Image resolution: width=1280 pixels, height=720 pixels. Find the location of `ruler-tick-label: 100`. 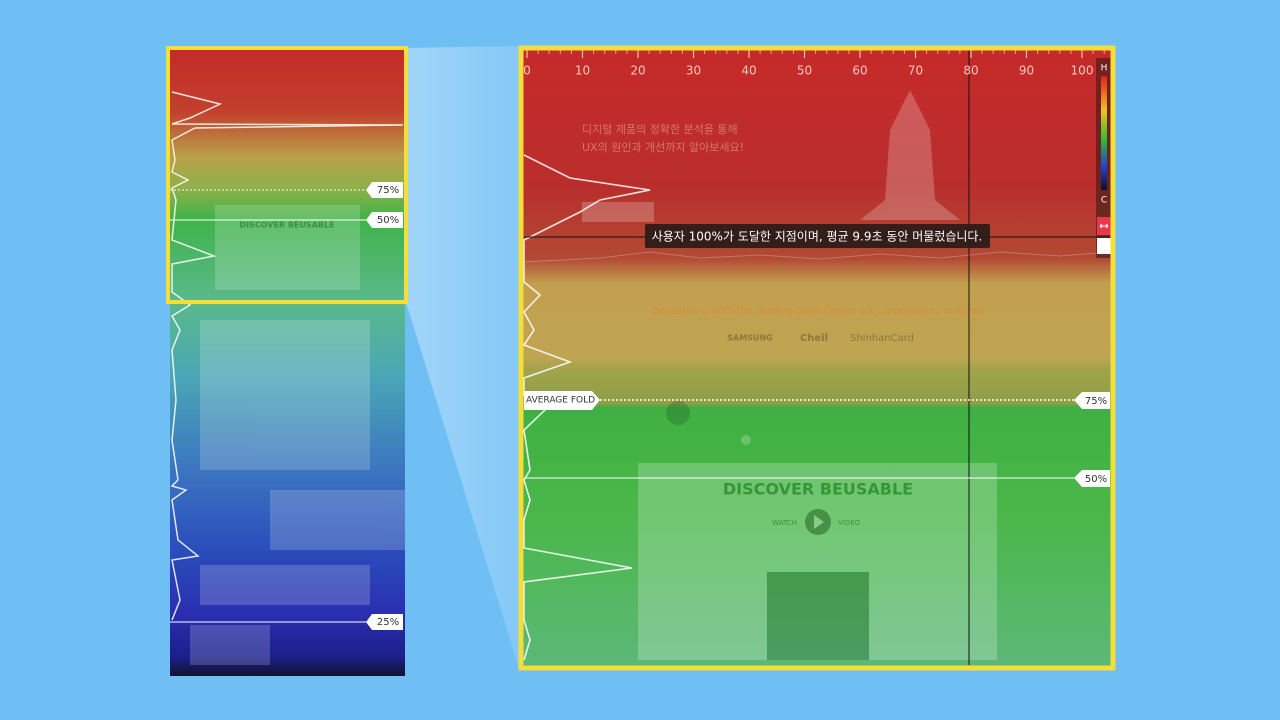

ruler-tick-label: 100 is located at coordinates (1082, 71).